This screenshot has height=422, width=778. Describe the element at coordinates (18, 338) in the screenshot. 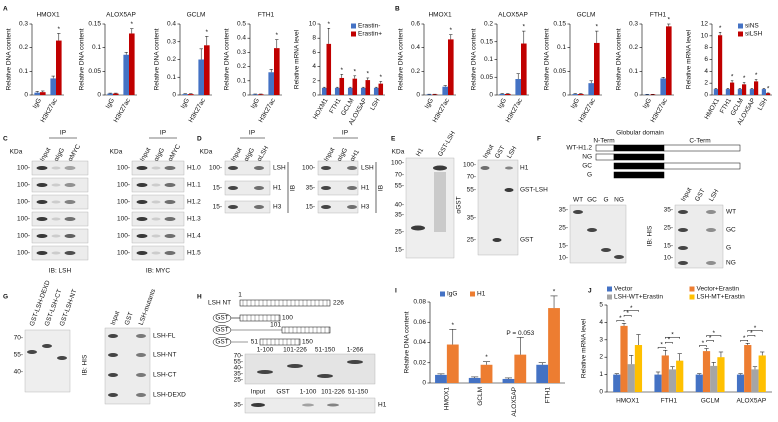

I see `label: 70-` at that location.